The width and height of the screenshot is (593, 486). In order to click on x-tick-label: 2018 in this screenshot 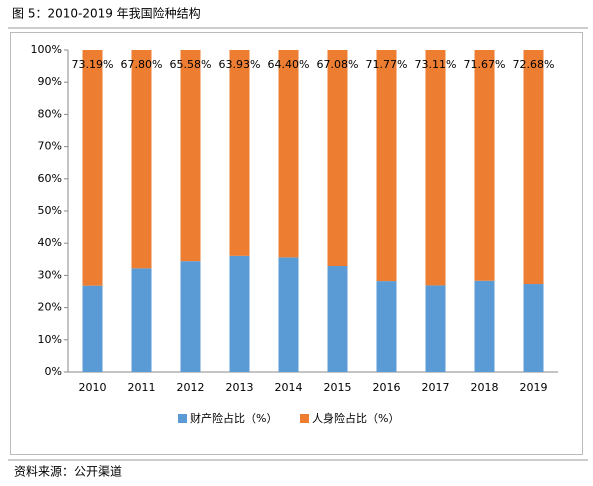, I will do `click(485, 387)`.